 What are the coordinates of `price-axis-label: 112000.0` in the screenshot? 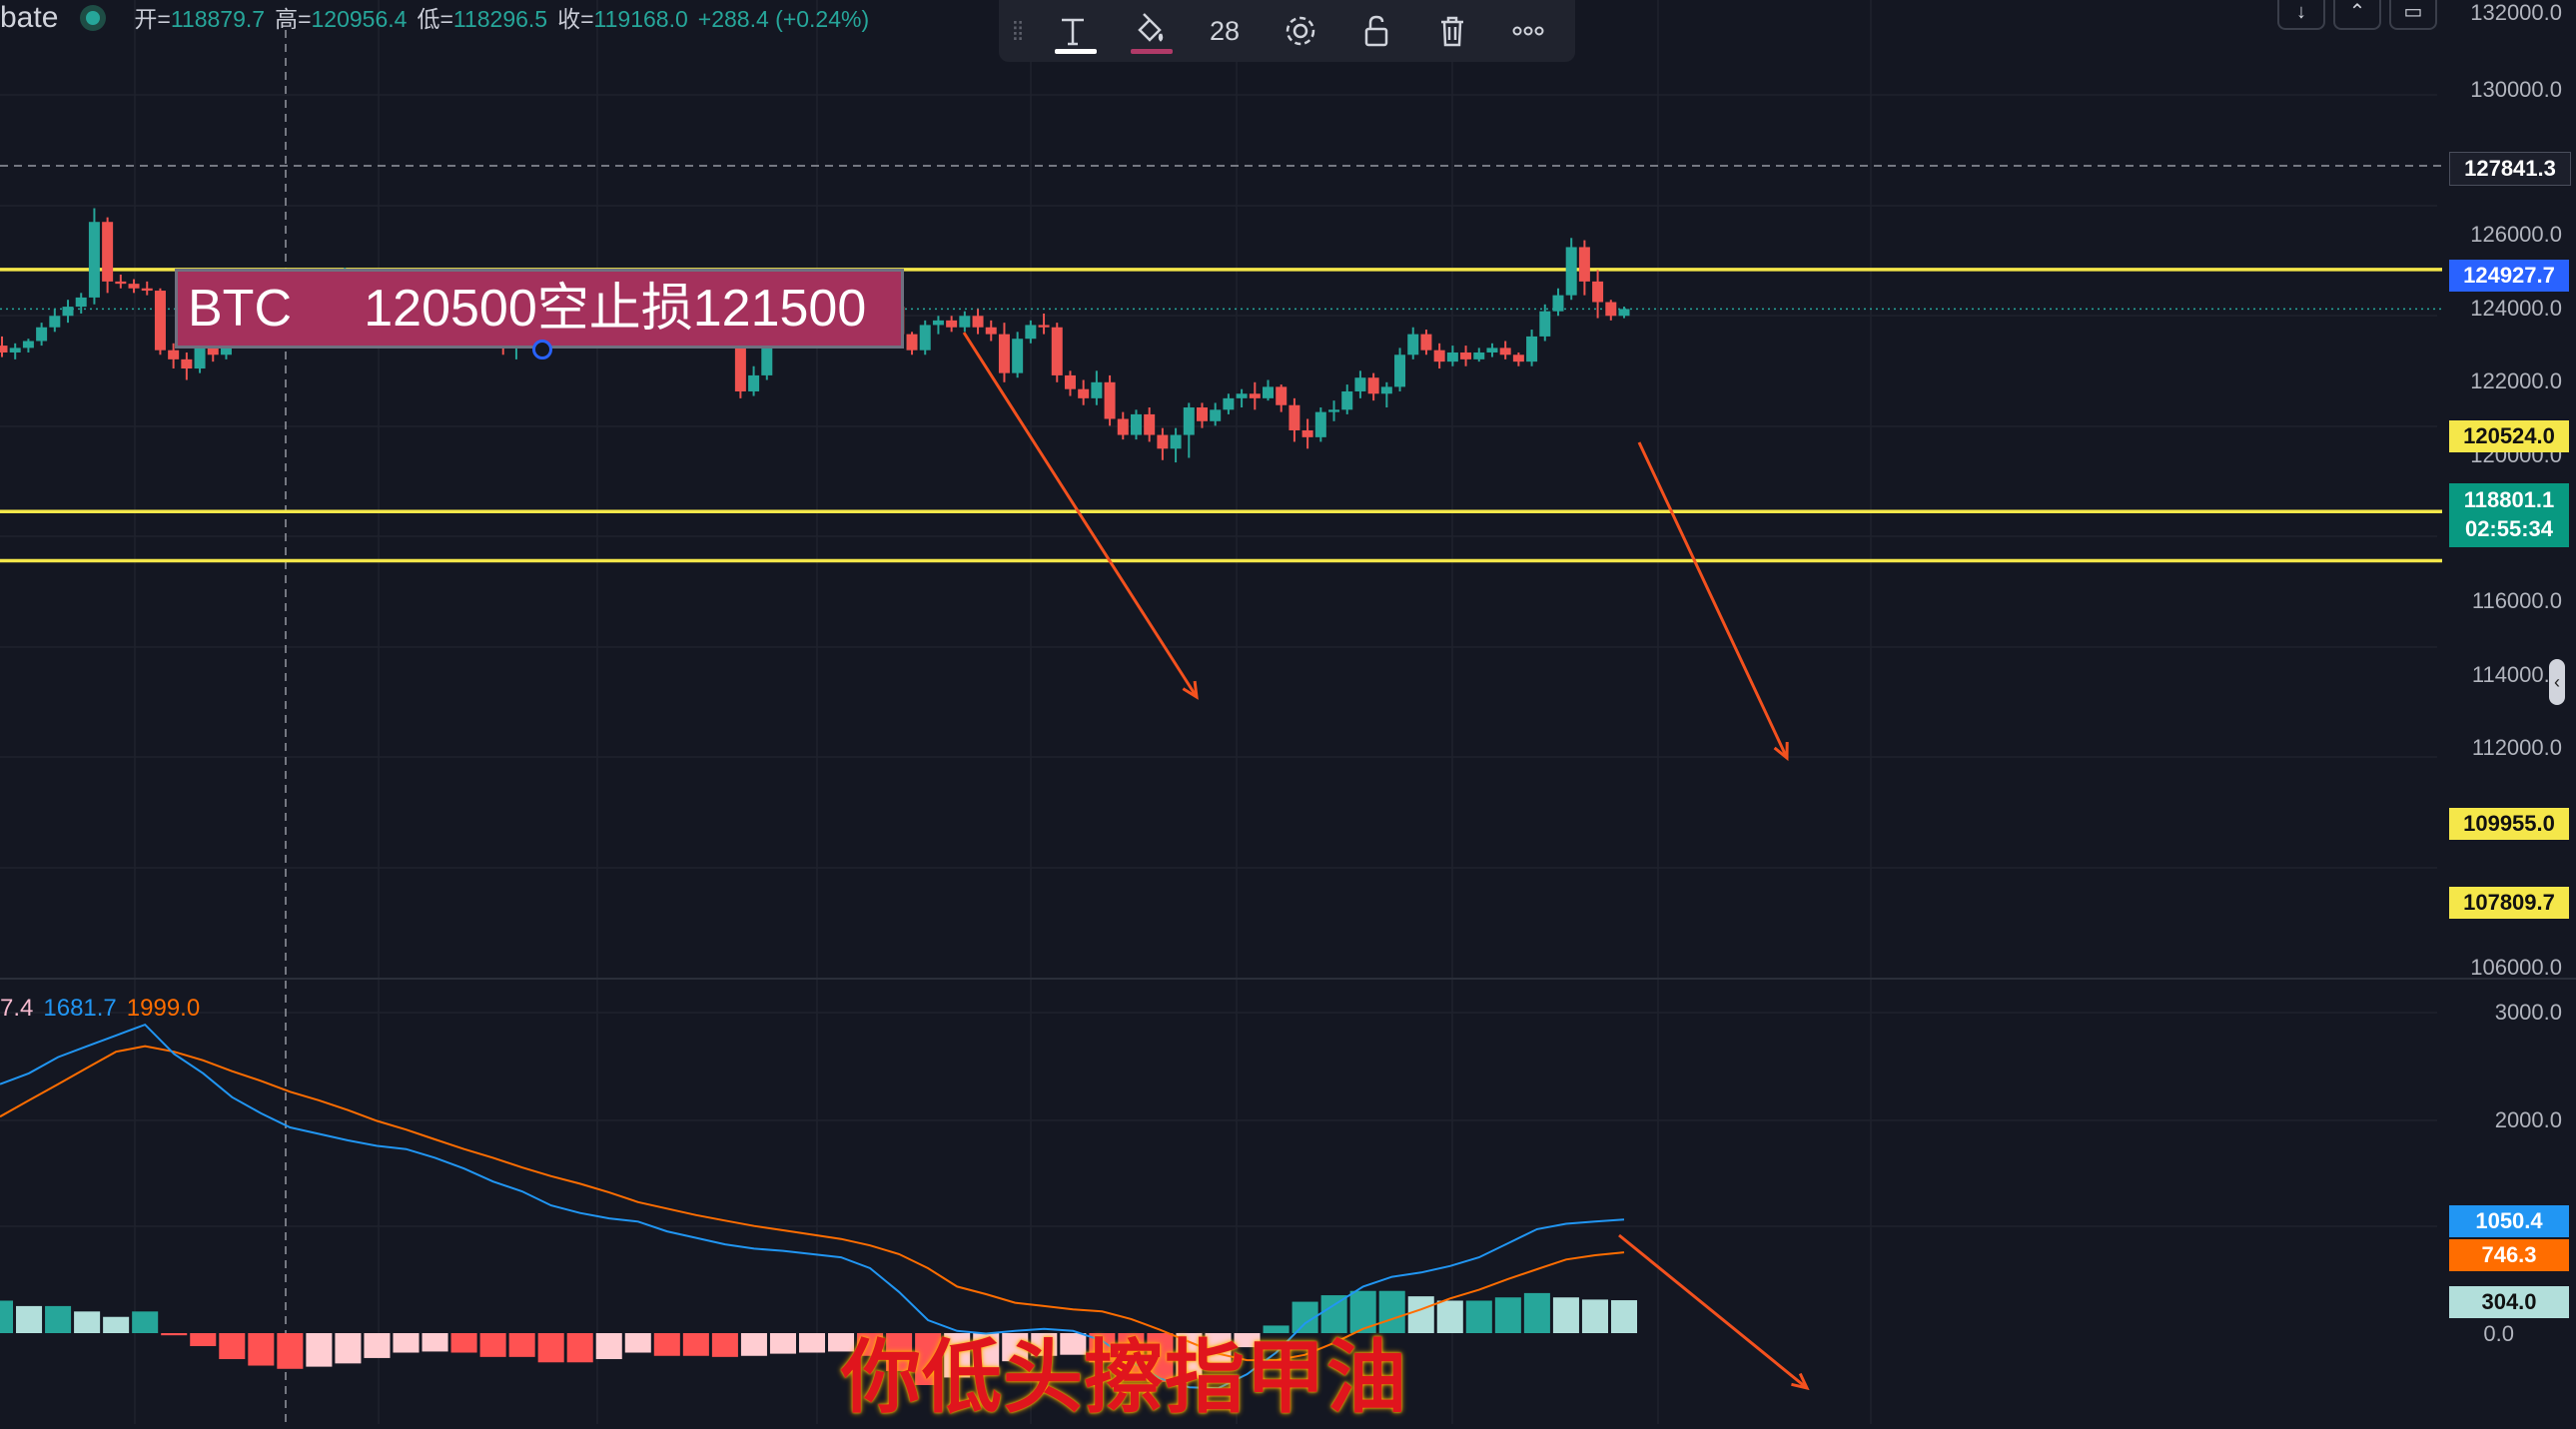 It's located at (2517, 748).